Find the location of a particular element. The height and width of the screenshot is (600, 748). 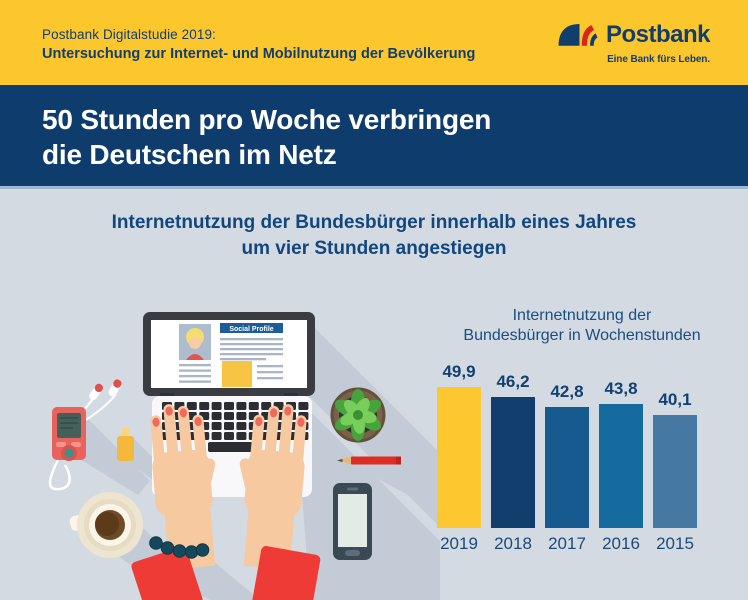

postbank-swoosh-icon is located at coordinates (578, 35).